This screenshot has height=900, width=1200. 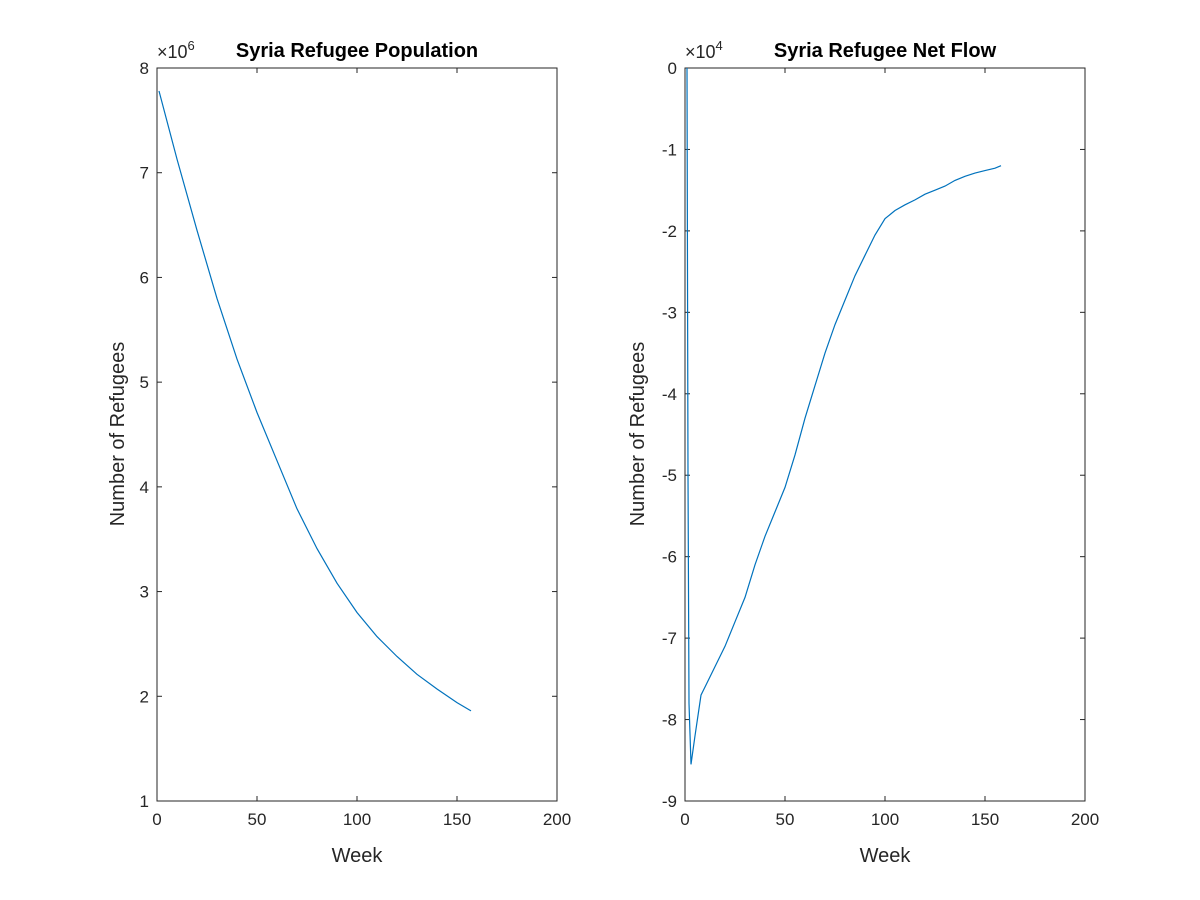 What do you see at coordinates (358, 856) in the screenshot?
I see `population-x-axis-label: Week` at bounding box center [358, 856].